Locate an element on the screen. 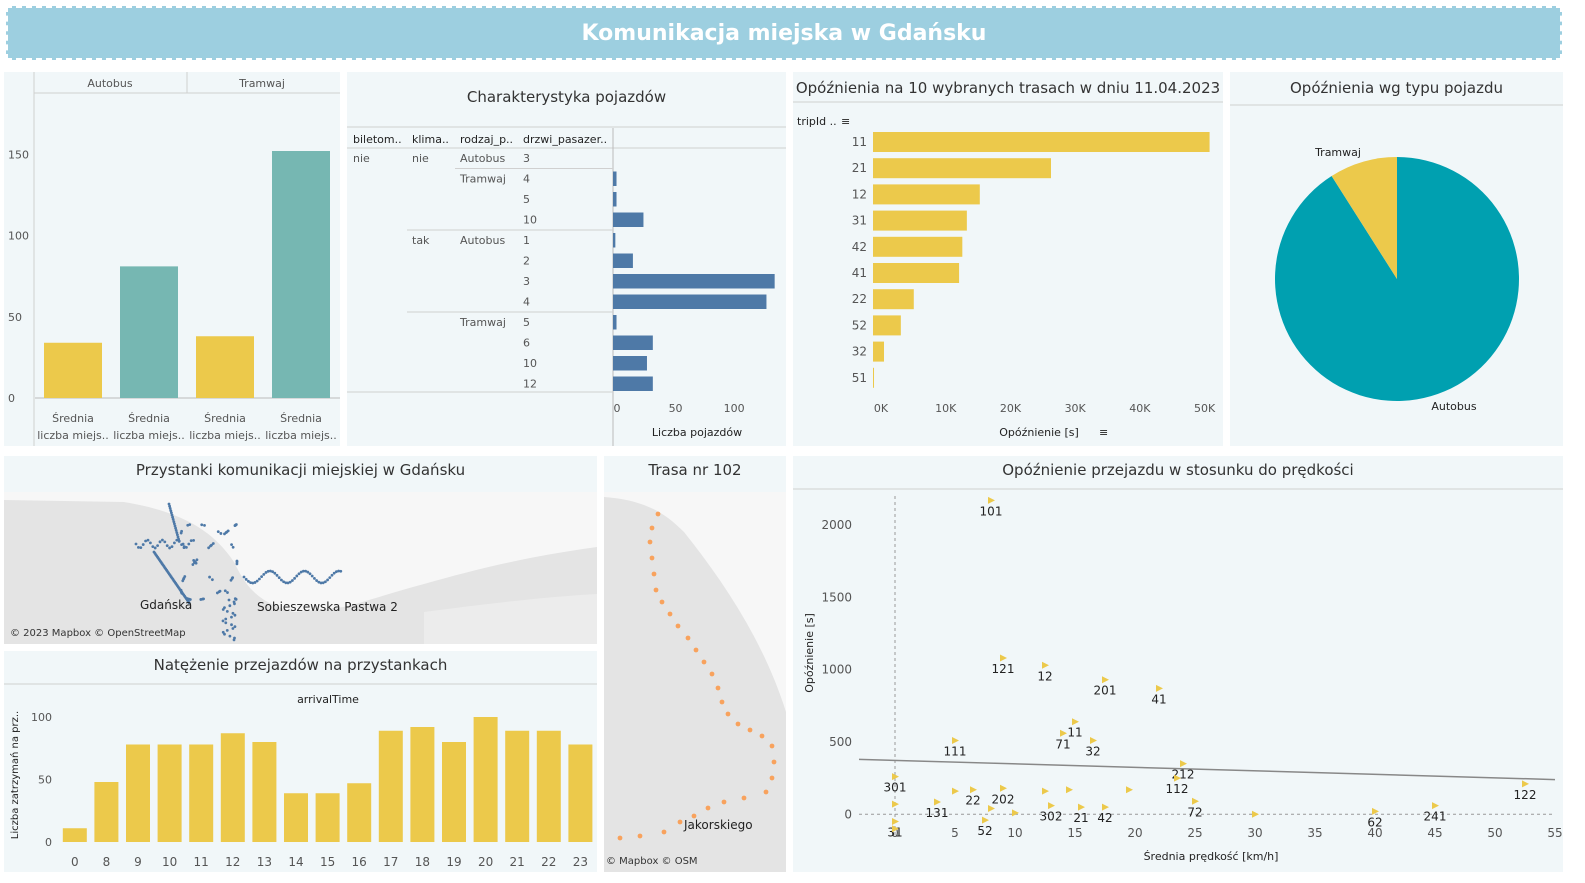  point-label: 31 is located at coordinates (894, 833).